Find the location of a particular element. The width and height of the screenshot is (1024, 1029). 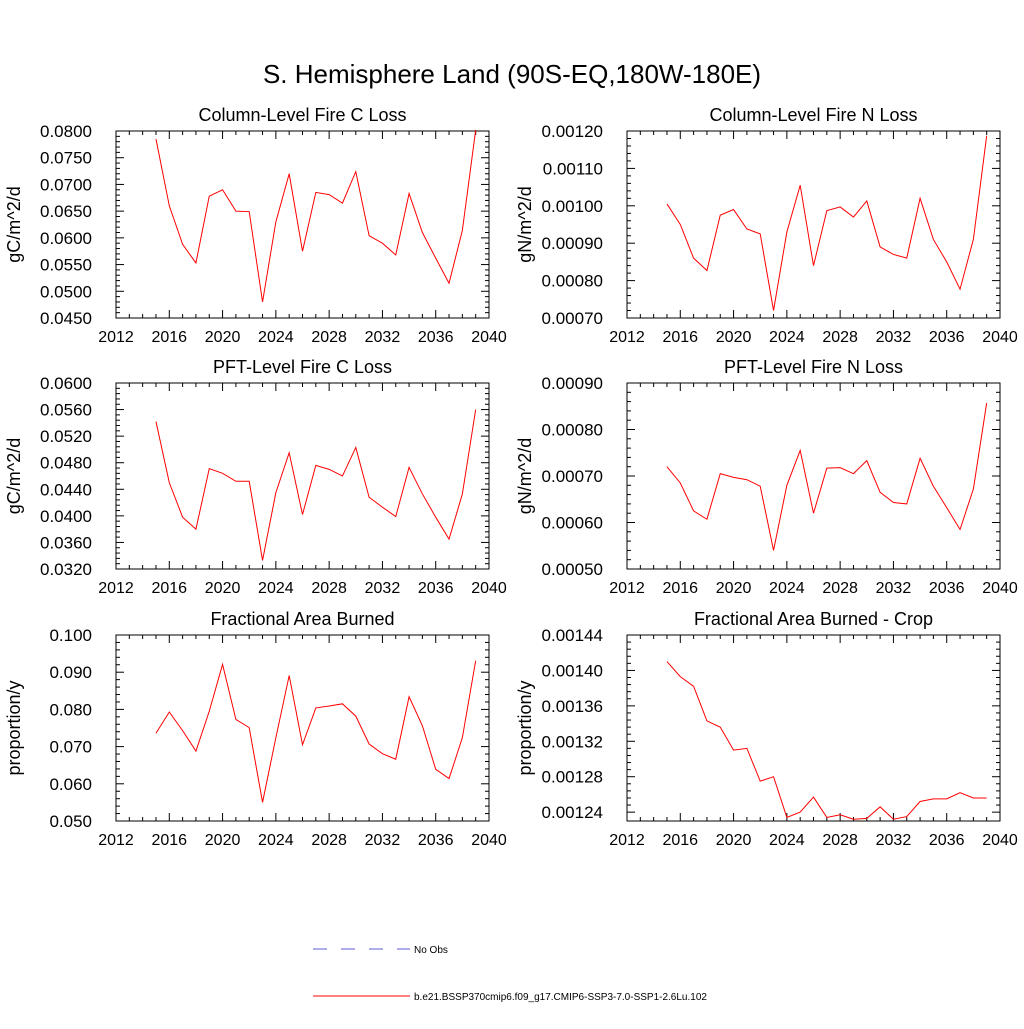

figure-title: S. Hemisphere Land (90S-EQ,180W-180E) is located at coordinates (512, 74).